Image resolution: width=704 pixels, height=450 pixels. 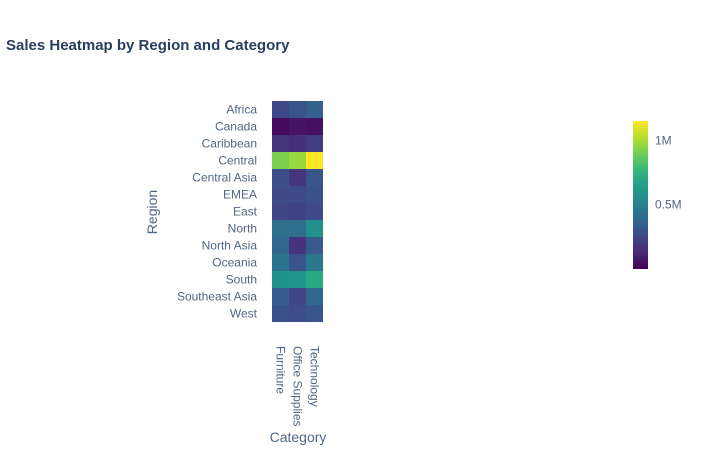 What do you see at coordinates (229, 144) in the screenshot?
I see `y-tick-label: Caribbean` at bounding box center [229, 144].